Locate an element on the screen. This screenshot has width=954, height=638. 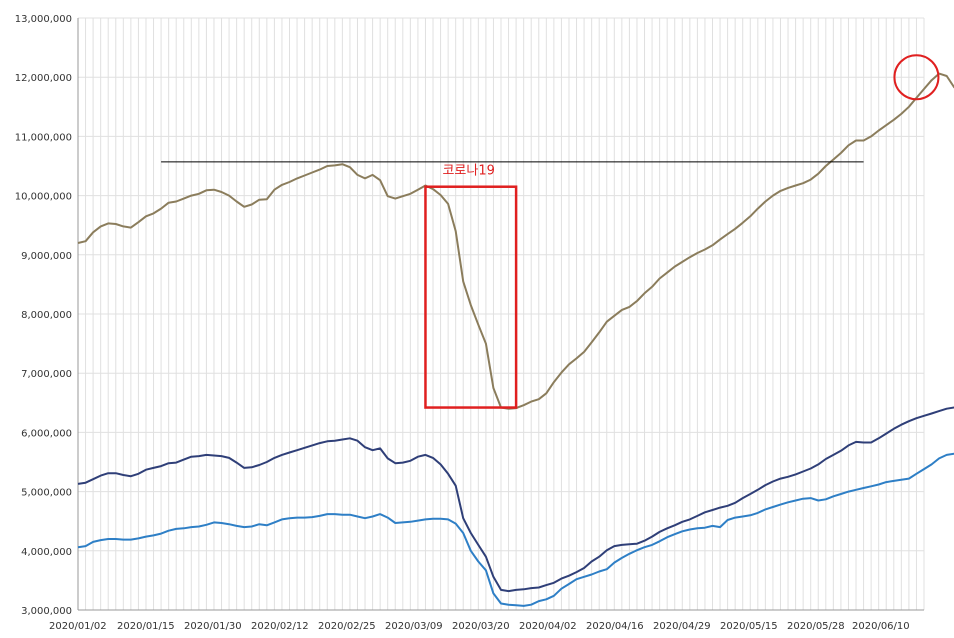
covid-annotation-label: 코로나19 is located at coordinates (468, 171).